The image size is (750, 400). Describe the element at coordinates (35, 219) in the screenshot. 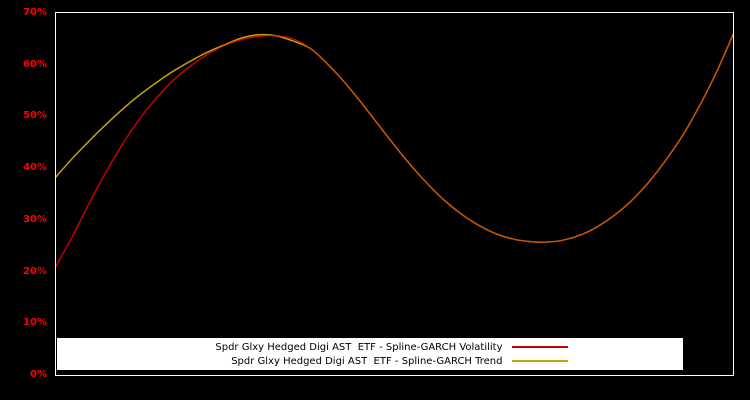

I see `y-tick-label: 30%` at that location.